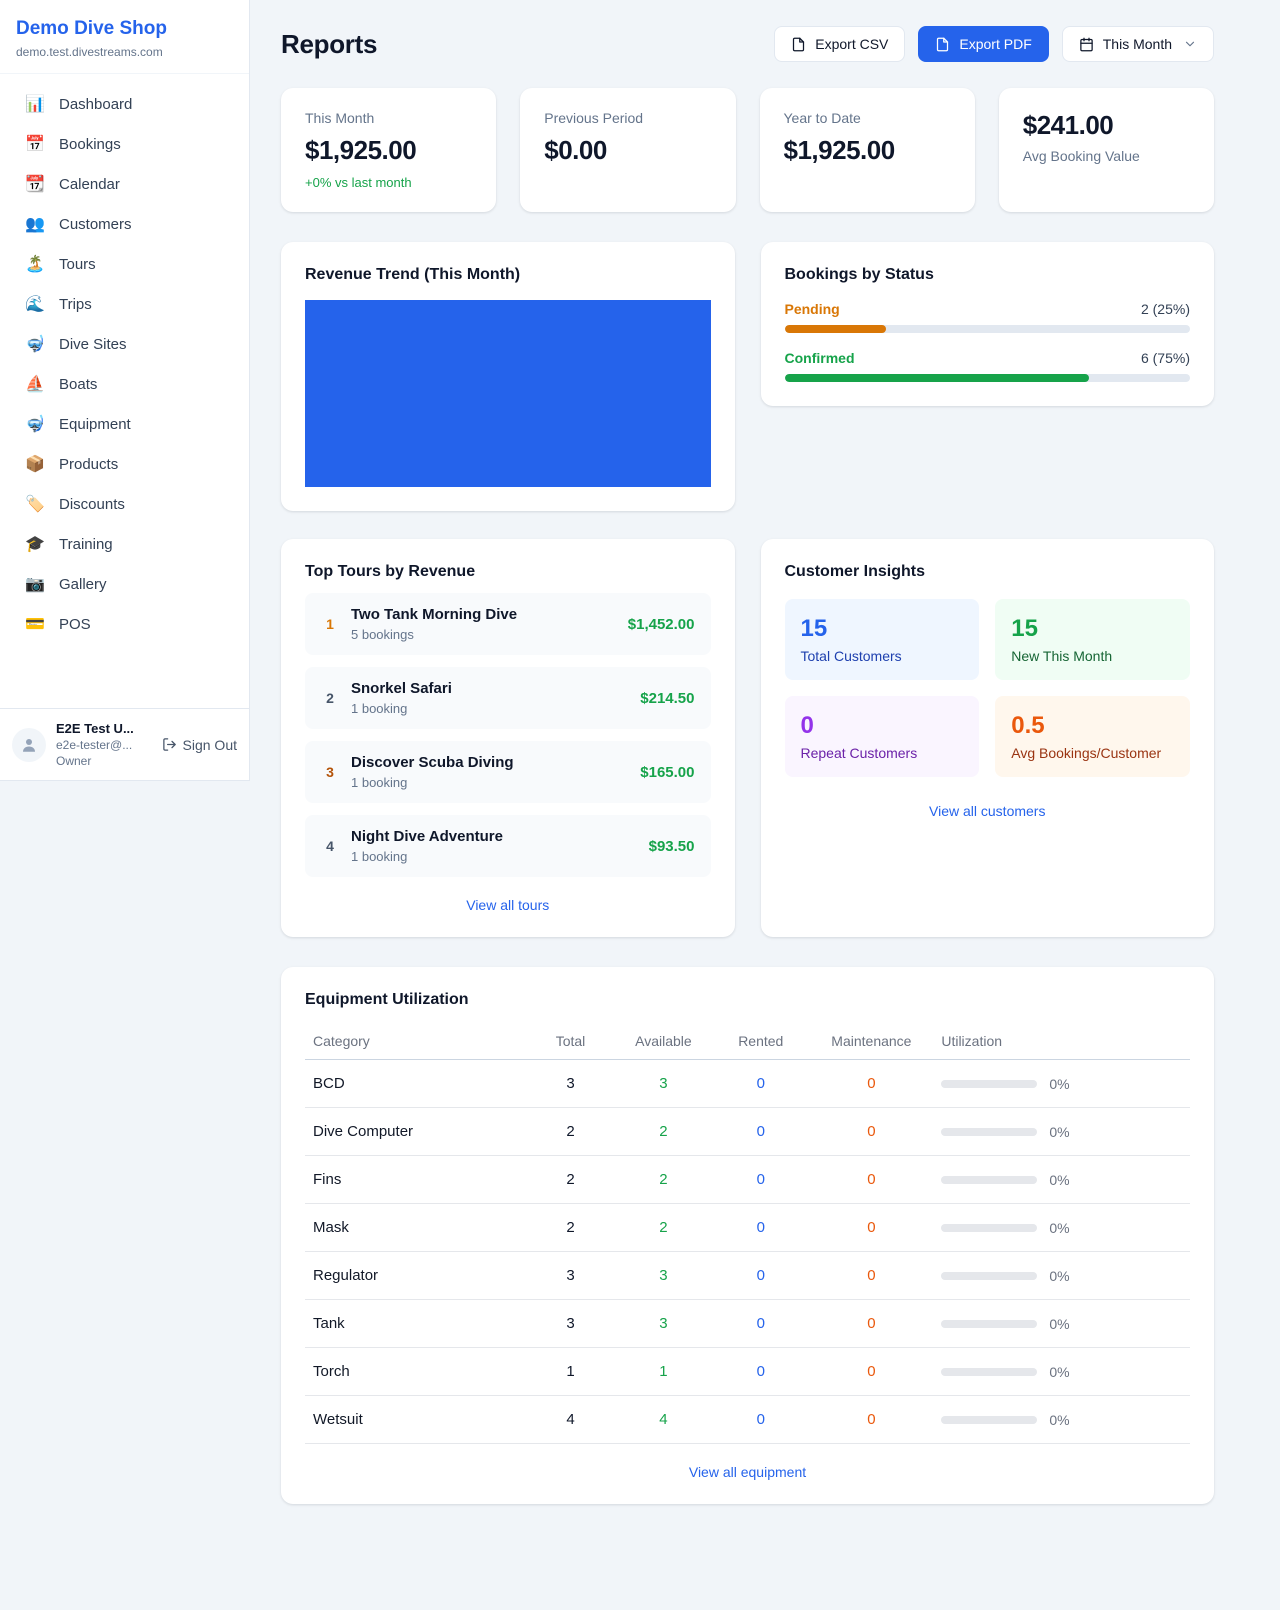  I want to click on utilization-percent: 0%, so click(1059, 1371).